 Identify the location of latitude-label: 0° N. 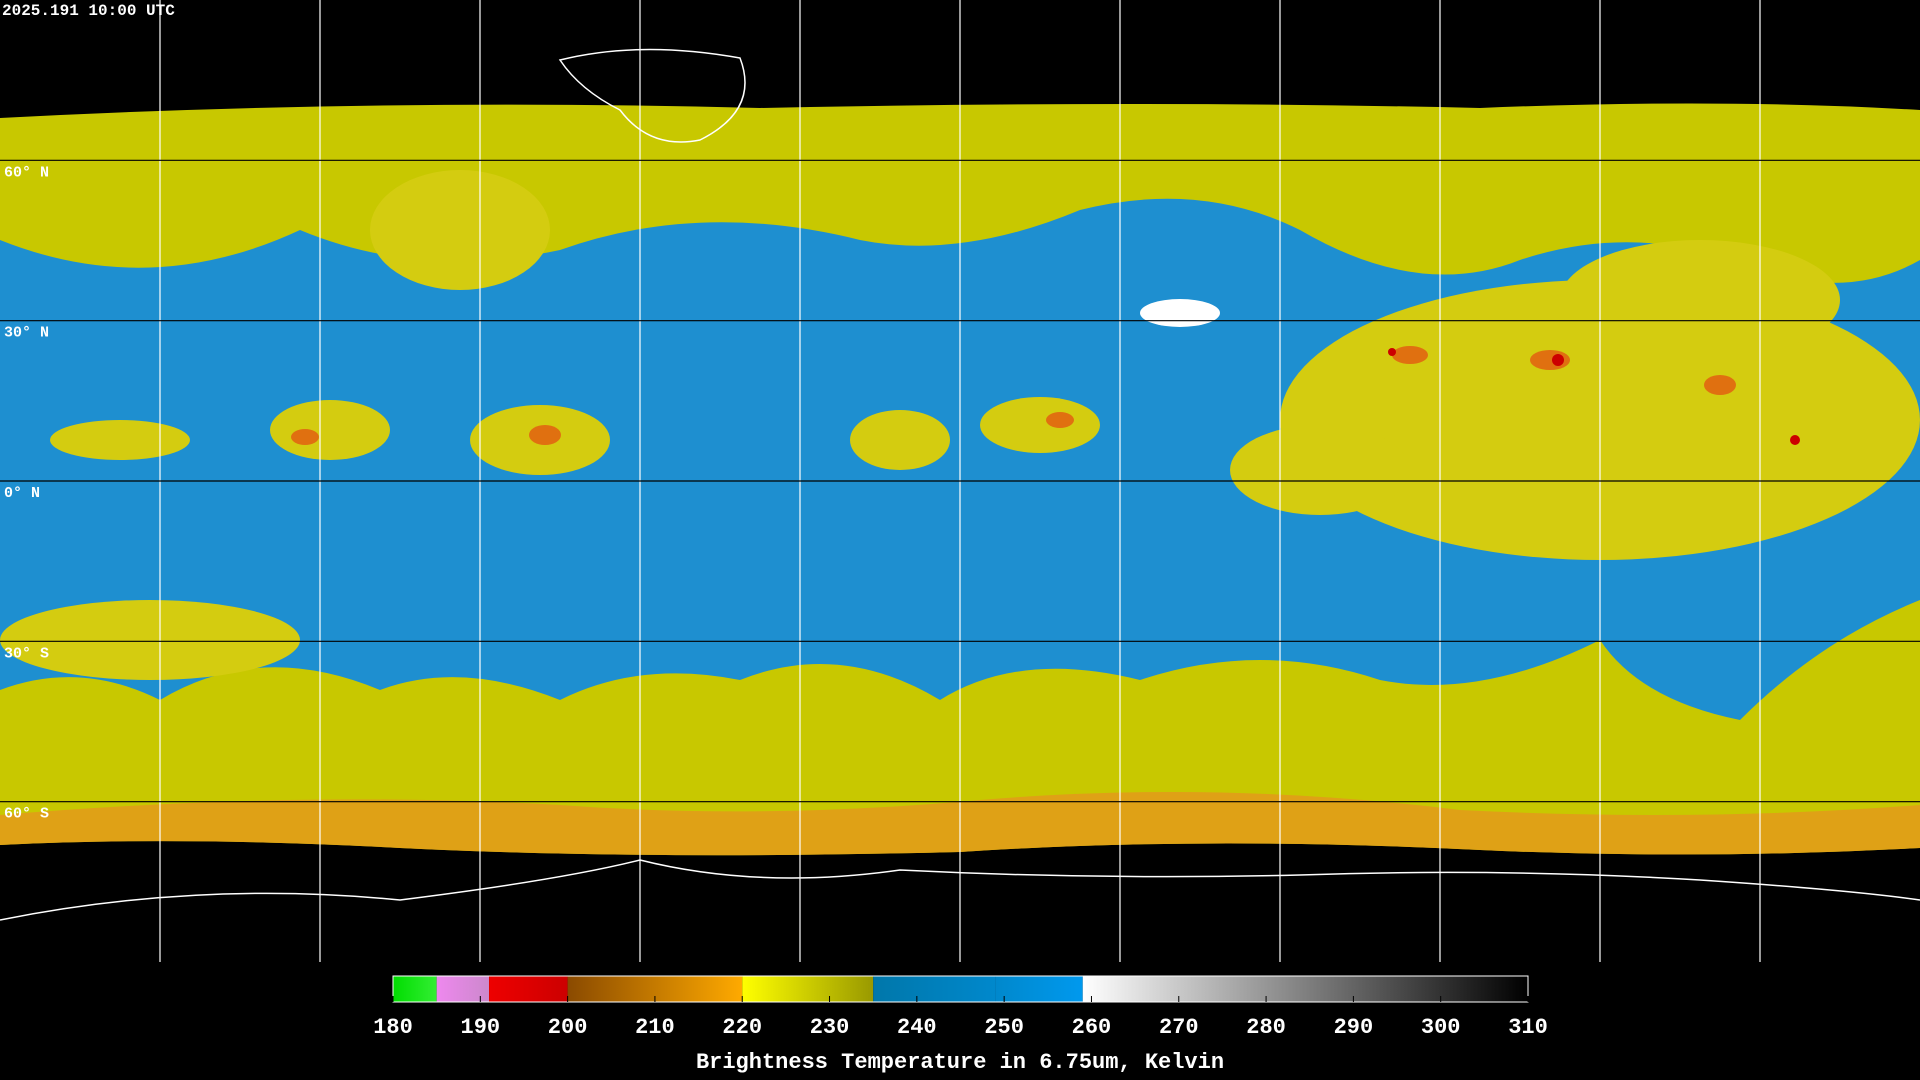
(22, 493).